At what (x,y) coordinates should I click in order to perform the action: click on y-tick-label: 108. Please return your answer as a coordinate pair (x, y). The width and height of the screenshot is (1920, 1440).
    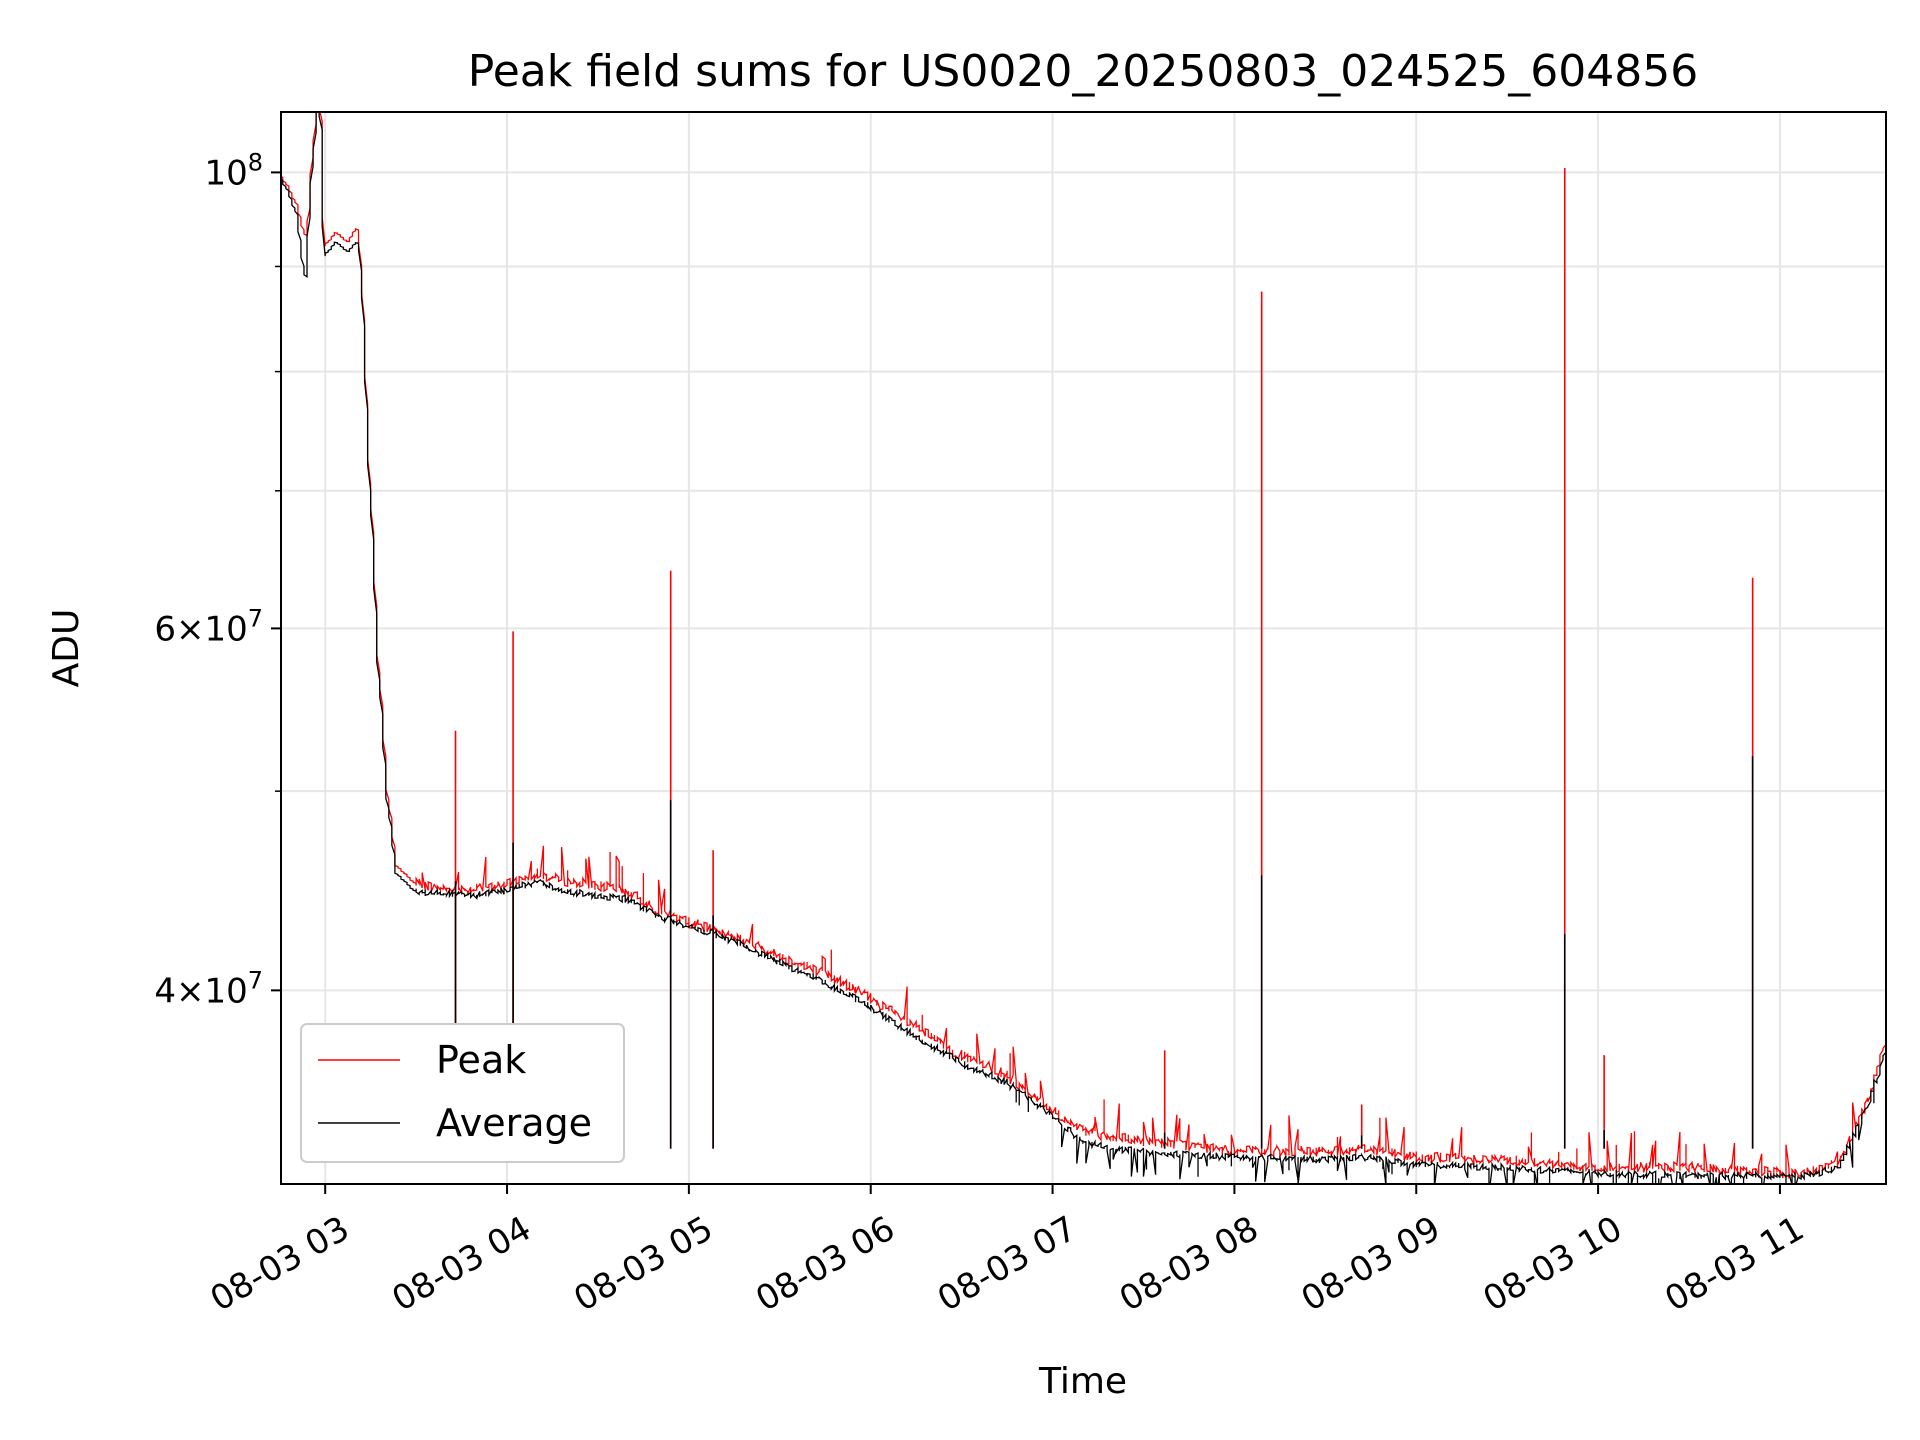
    Looking at the image, I should click on (233, 170).